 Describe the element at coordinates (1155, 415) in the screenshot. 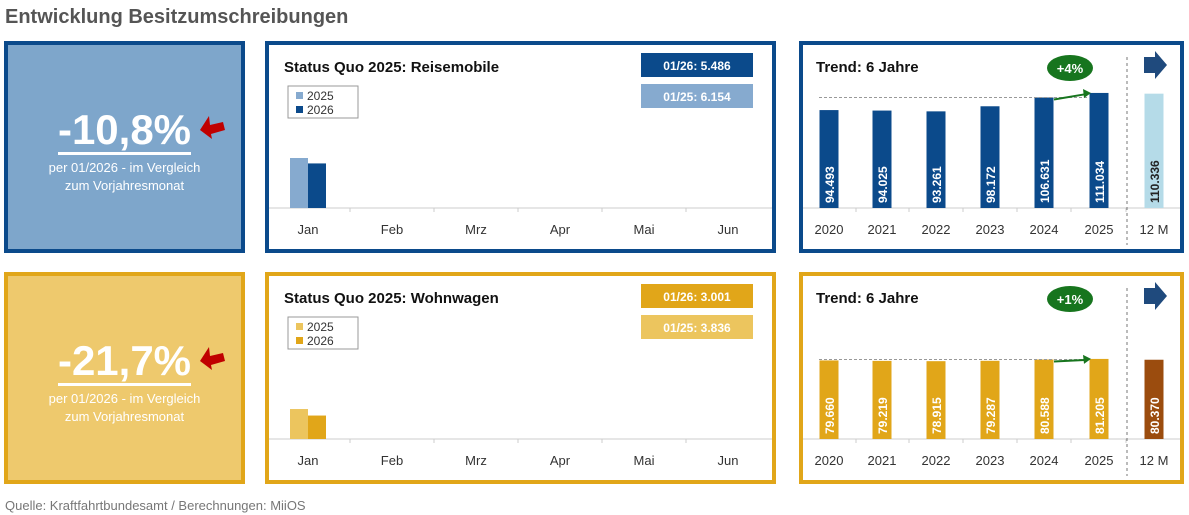

I see `bar-value-label: 80.370` at that location.